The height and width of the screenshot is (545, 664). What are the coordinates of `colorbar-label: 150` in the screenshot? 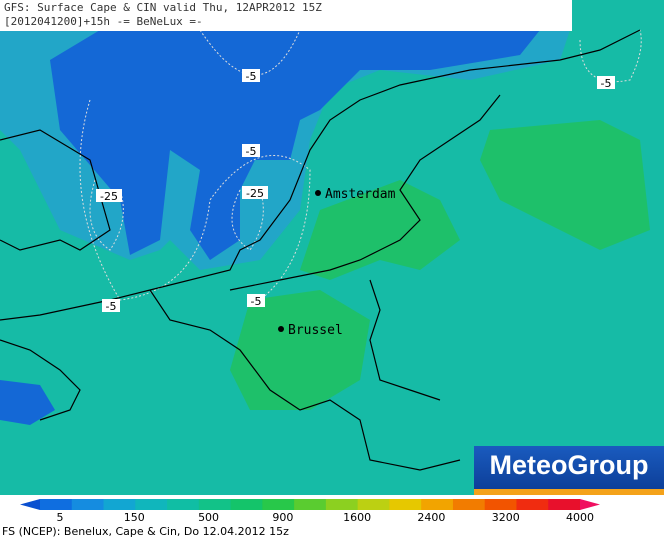 It's located at (134, 517).